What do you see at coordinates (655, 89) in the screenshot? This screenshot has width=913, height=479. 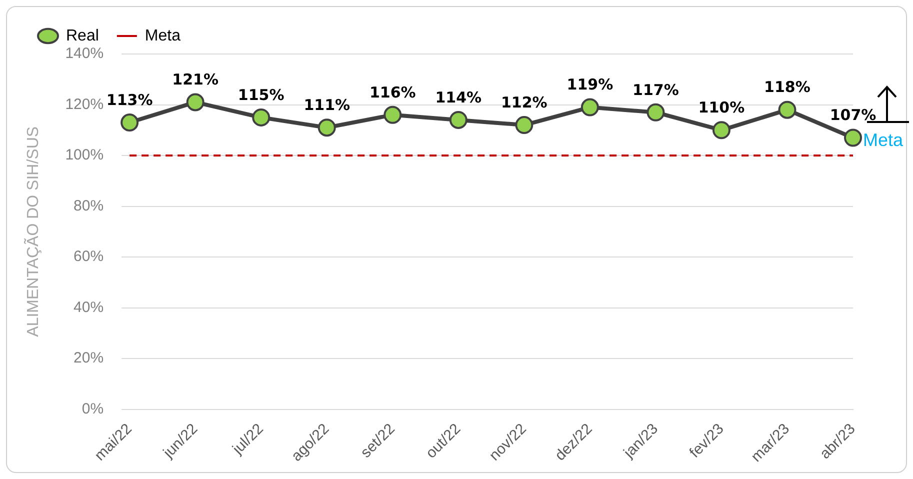 I see `data-label: 117%` at bounding box center [655, 89].